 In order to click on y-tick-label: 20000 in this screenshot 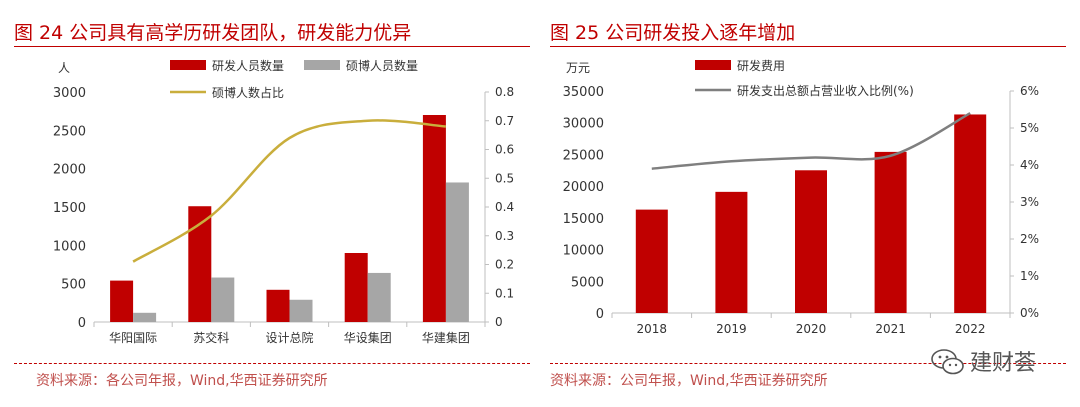, I will do `click(583, 187)`.